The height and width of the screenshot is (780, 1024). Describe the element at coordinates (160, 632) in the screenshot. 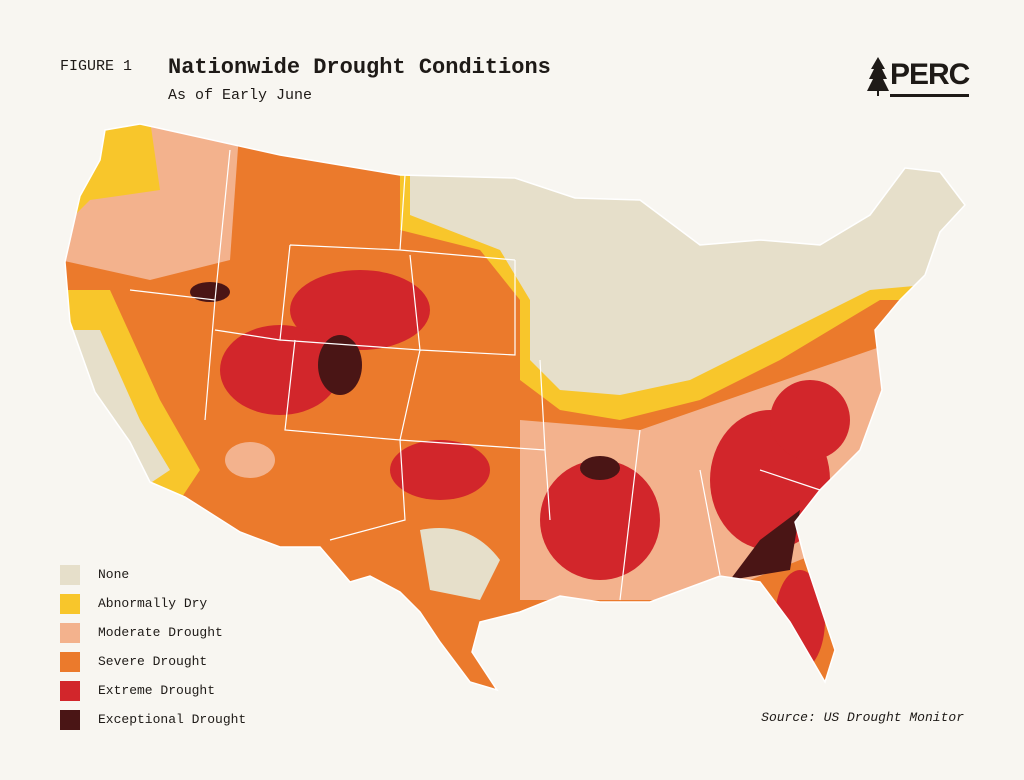

I see `legend-label: Moderate Drought` at that location.